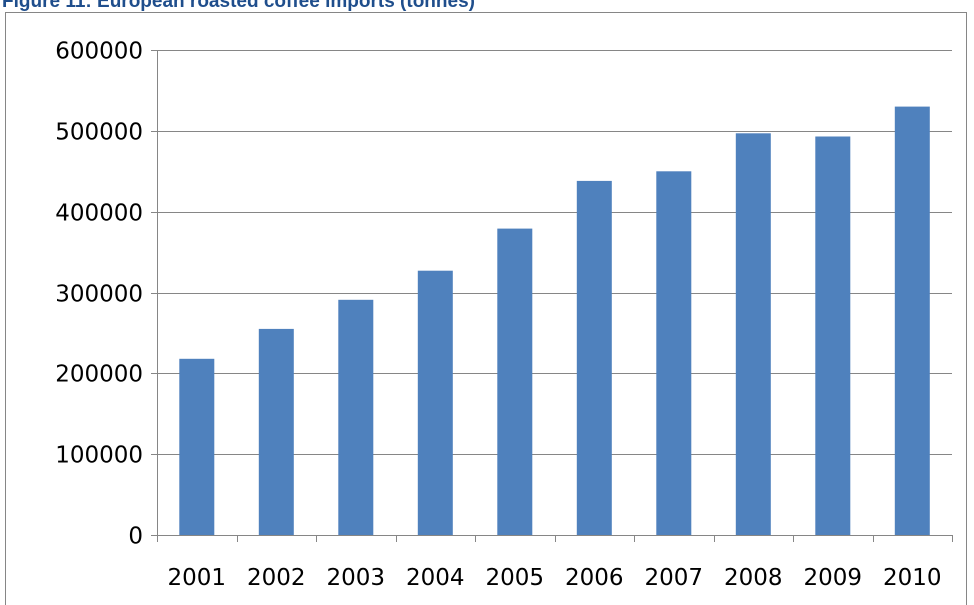 The width and height of the screenshot is (974, 605). What do you see at coordinates (674, 578) in the screenshot?
I see `x-tick-label-2007: 2007` at bounding box center [674, 578].